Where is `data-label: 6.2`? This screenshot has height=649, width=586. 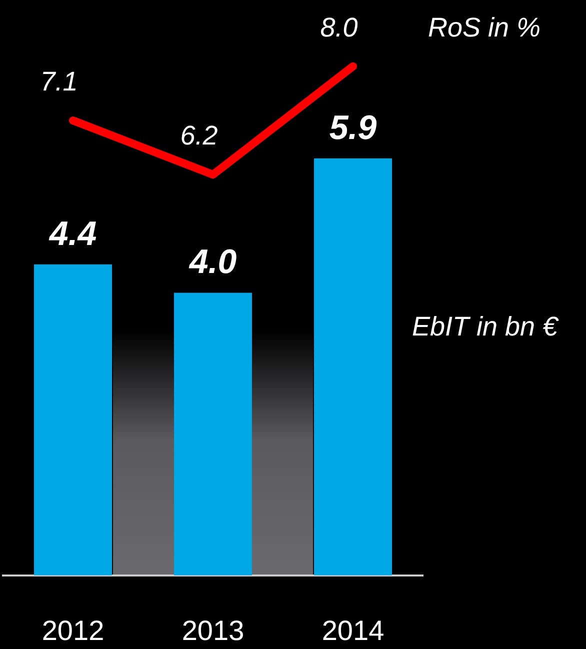 data-label: 6.2 is located at coordinates (199, 135).